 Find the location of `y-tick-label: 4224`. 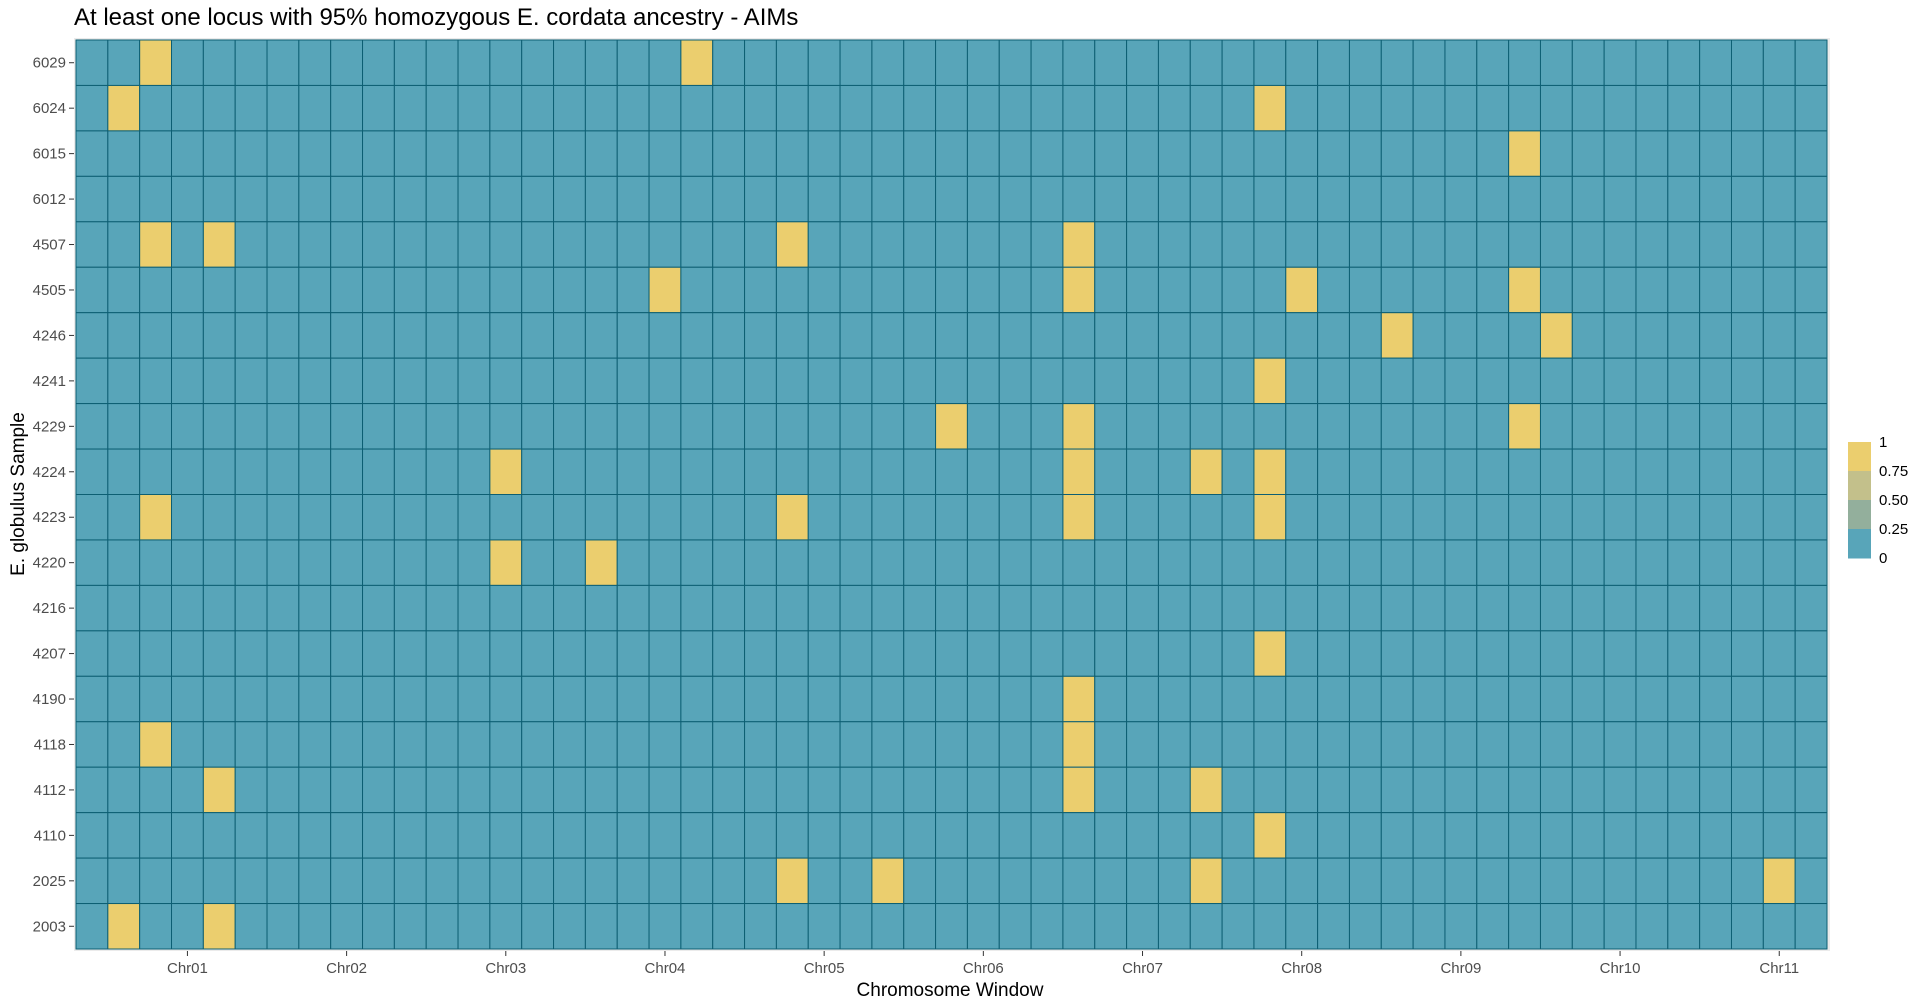

y-tick-label: 4224 is located at coordinates (49, 472).